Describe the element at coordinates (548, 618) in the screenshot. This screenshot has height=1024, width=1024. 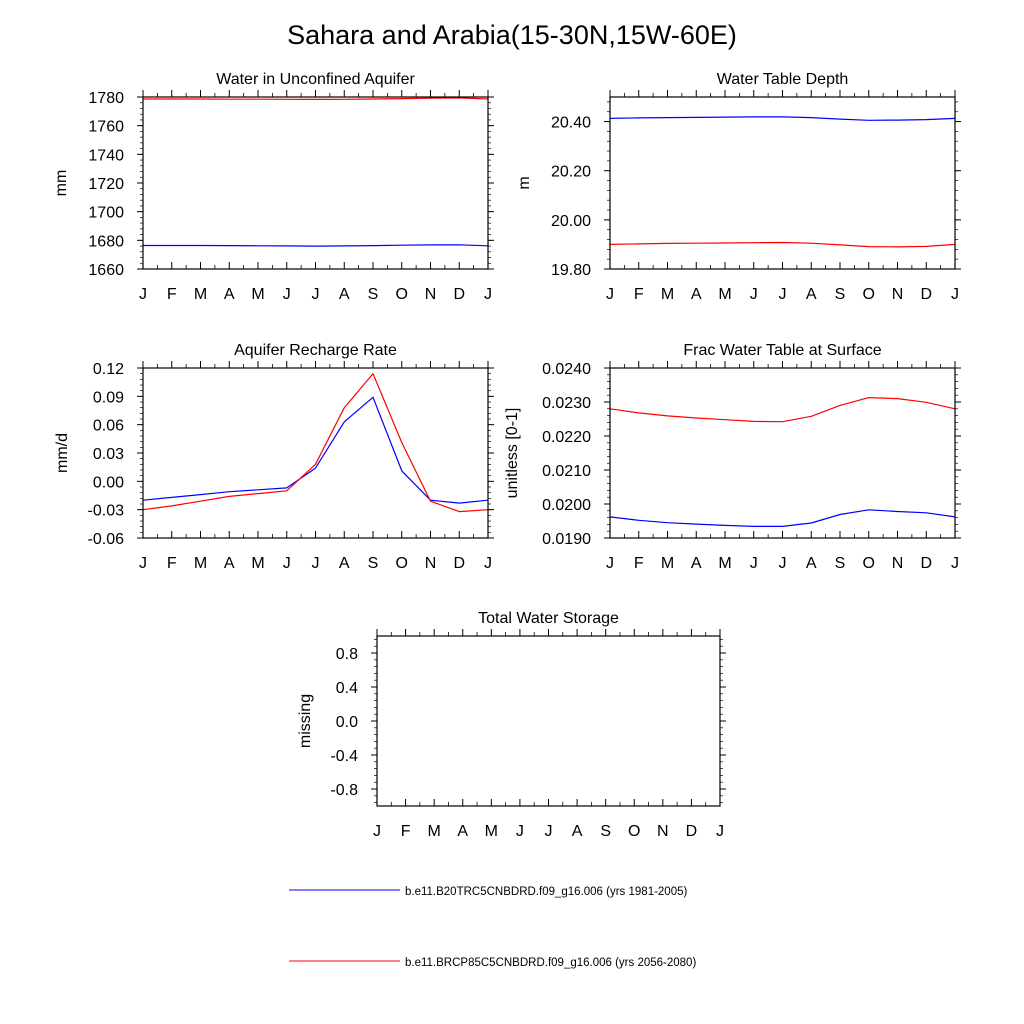
I see `chart-title: Total Water Storage` at that location.